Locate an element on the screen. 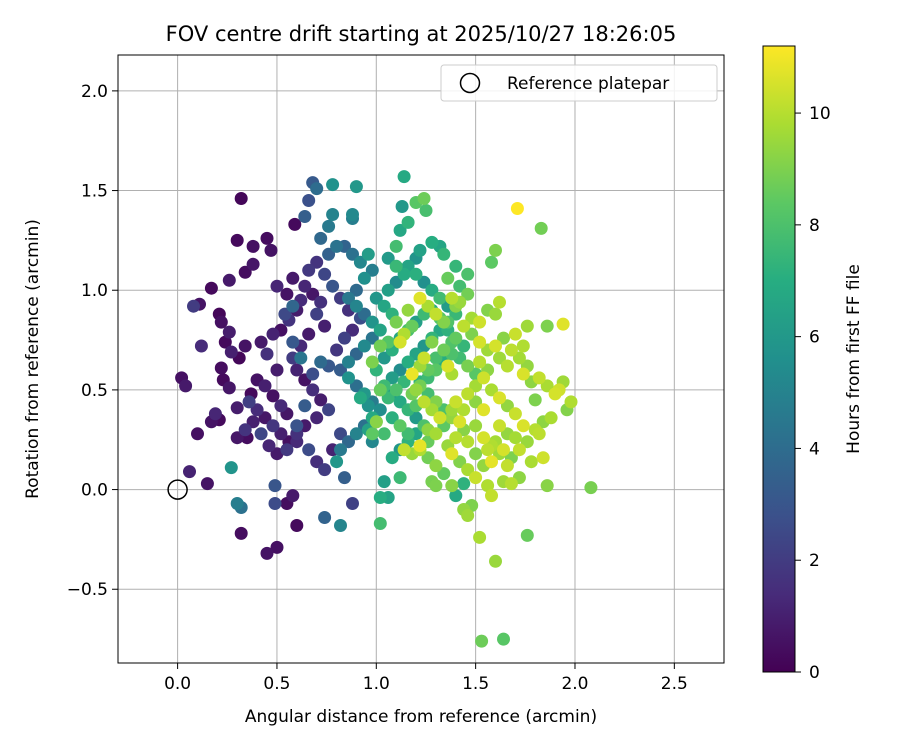  colorbar: 0 2 4 6 8 10 Hours from first FF file is located at coordinates (813, 364).